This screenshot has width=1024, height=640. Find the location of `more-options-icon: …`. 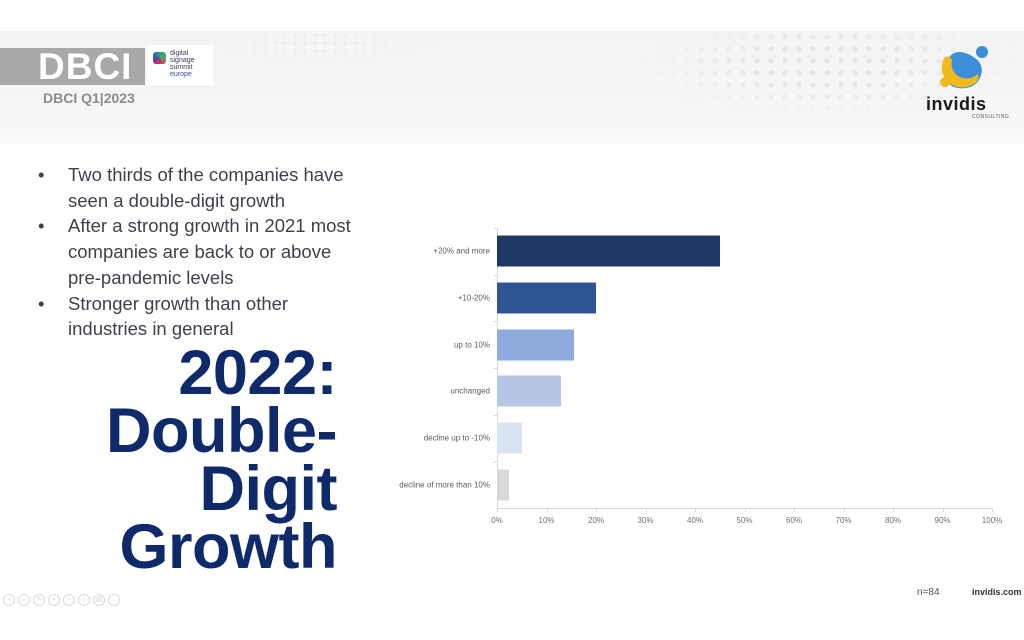

more-options-icon: … is located at coordinates (114, 600).